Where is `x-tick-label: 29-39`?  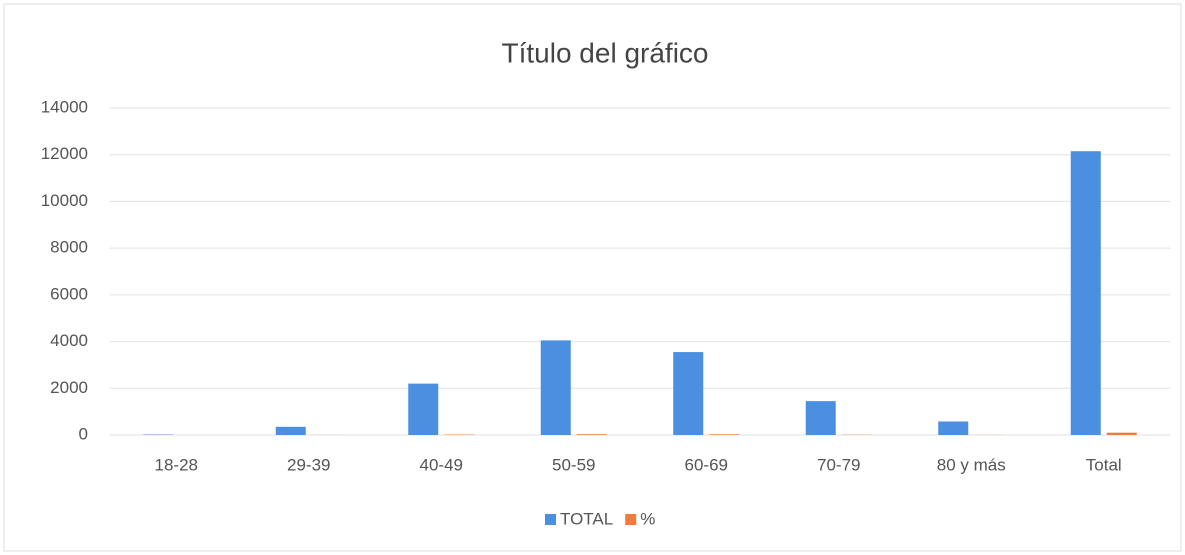 x-tick-label: 29-39 is located at coordinates (308, 464).